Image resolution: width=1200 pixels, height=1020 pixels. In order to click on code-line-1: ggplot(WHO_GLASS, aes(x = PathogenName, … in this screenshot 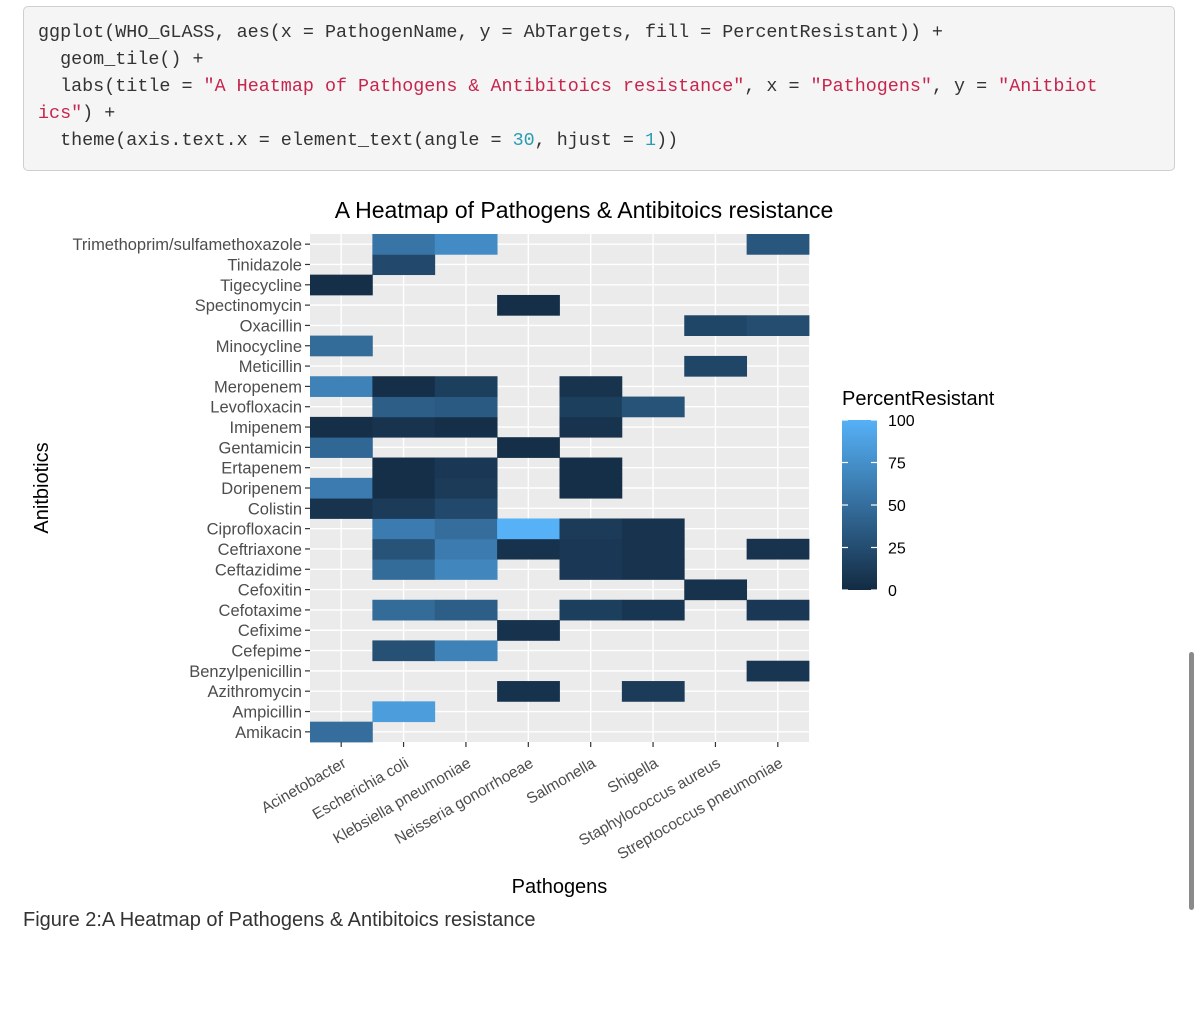, I will do `click(490, 32)`.